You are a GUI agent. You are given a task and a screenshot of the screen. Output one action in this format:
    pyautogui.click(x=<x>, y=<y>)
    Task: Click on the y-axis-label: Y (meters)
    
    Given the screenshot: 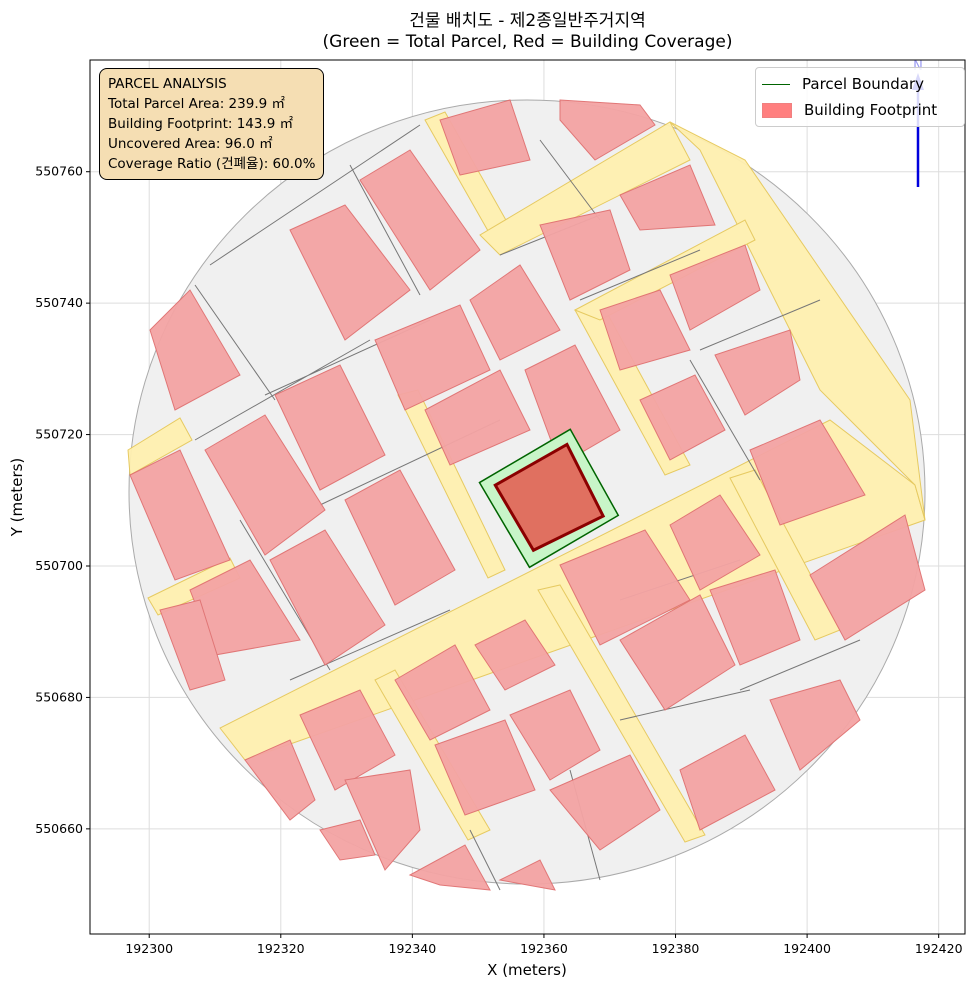 What is the action you would take?
    pyautogui.click(x=17, y=498)
    